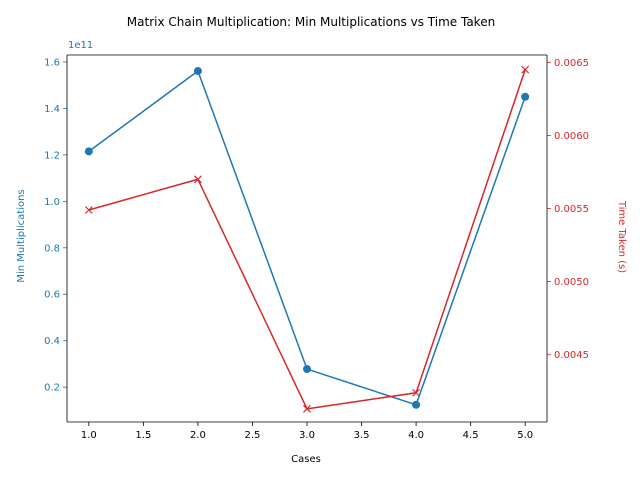  I want to click on left-y-tick-label: 0.4, so click(52, 341).